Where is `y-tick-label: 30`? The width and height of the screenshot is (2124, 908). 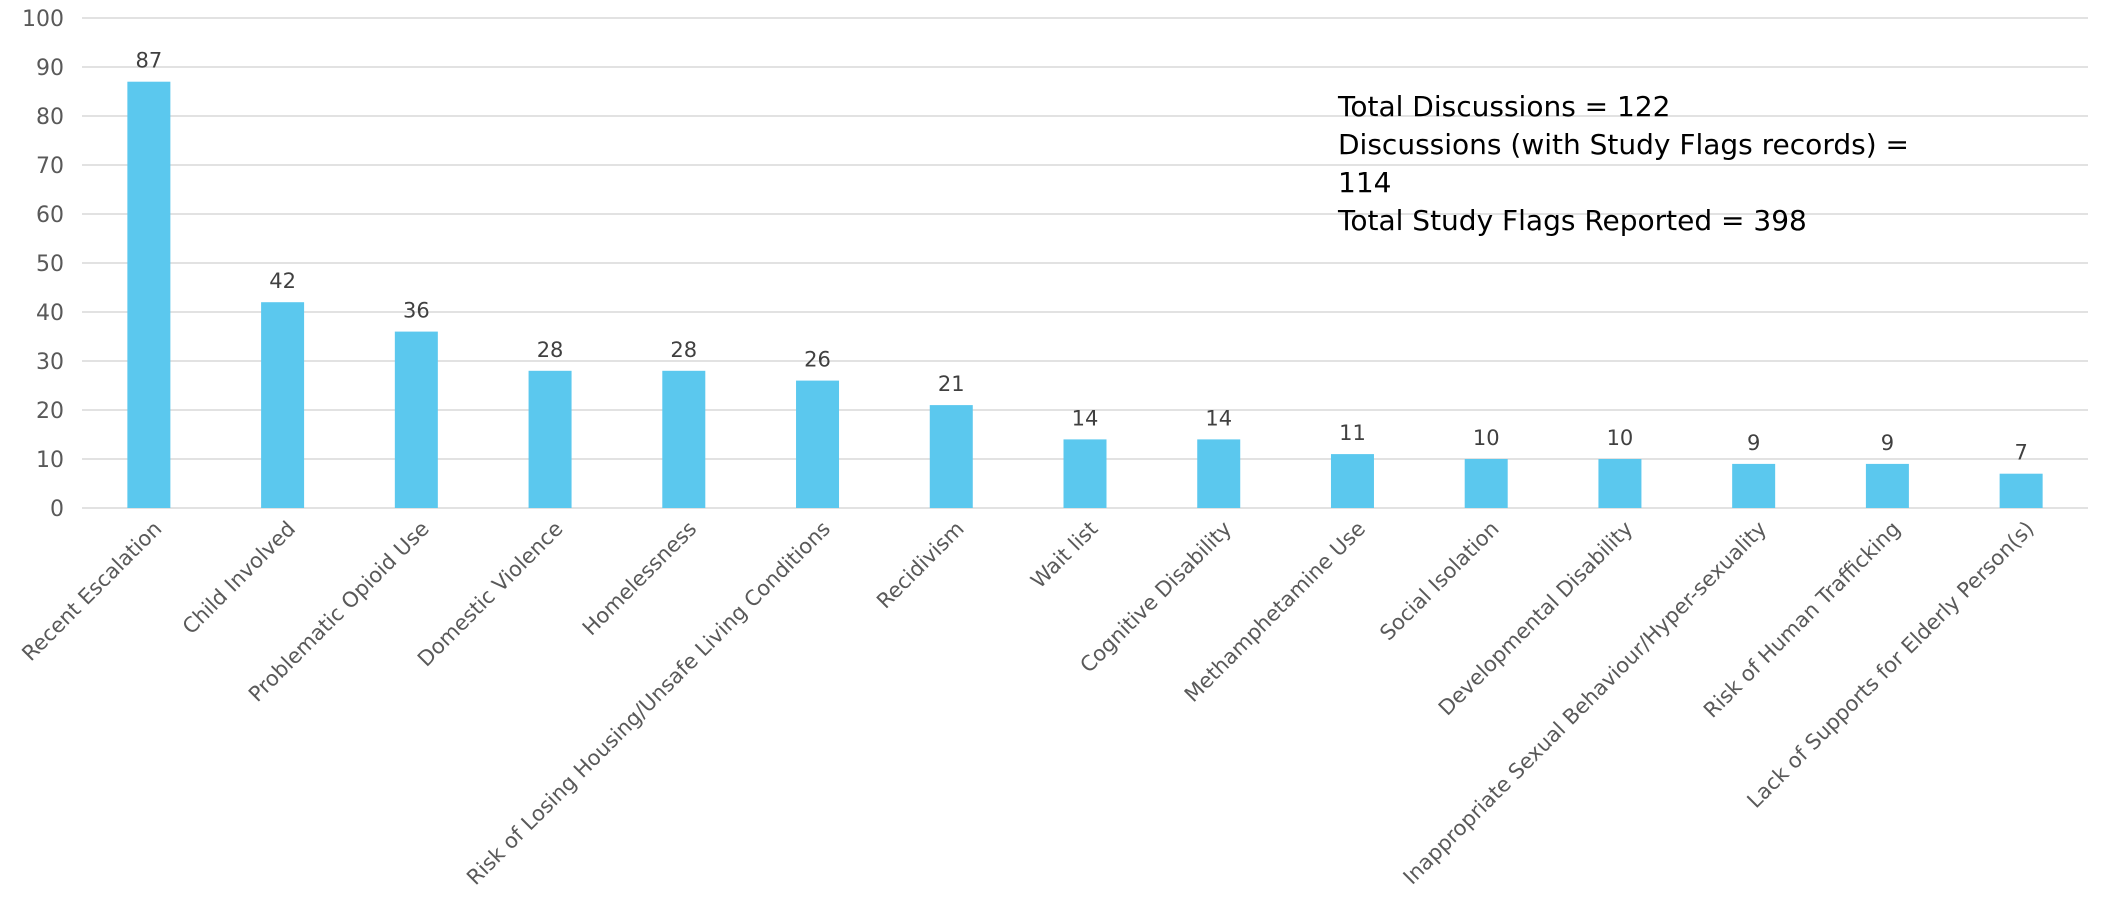 y-tick-label: 30 is located at coordinates (50, 362).